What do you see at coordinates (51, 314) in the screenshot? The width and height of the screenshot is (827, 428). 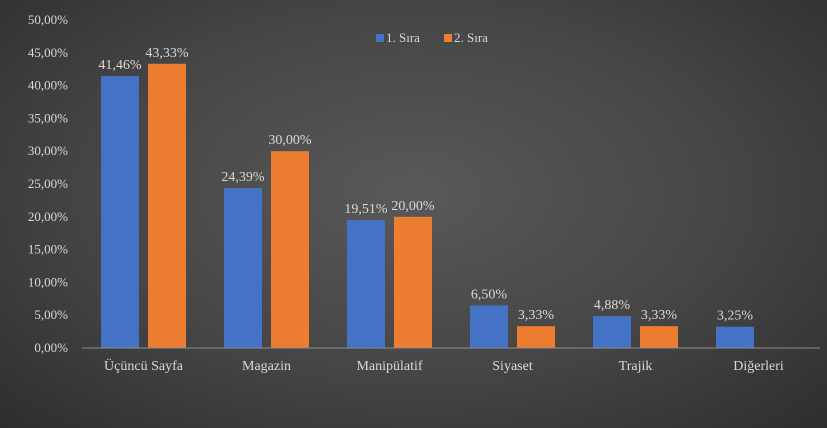 I see `y-tick-label: 5,00%` at bounding box center [51, 314].